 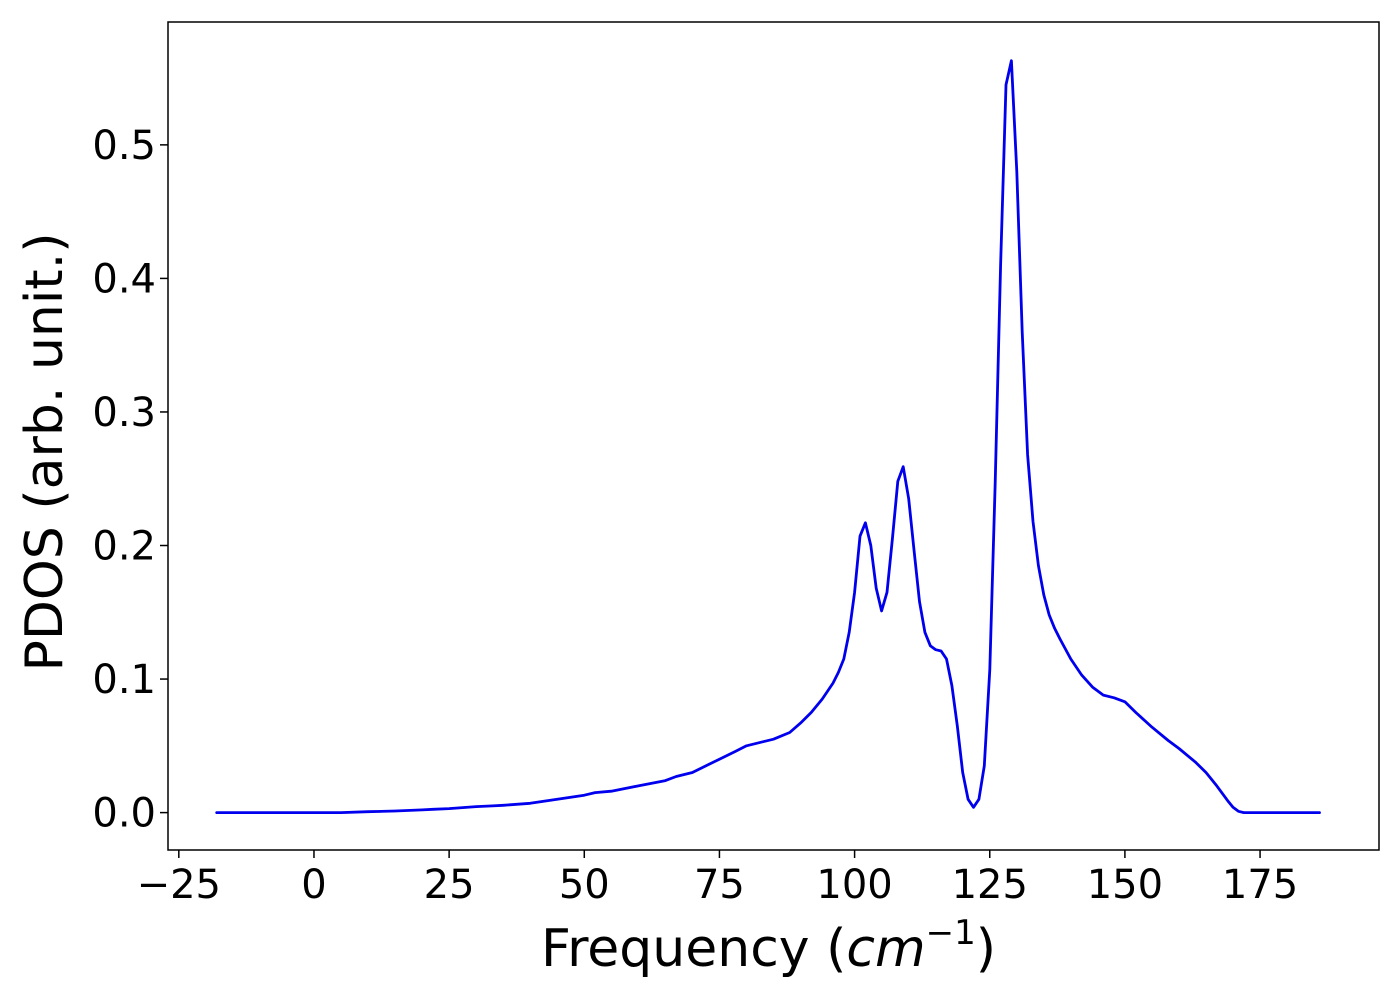 I want to click on x-tick-label: 50, so click(x=584, y=885).